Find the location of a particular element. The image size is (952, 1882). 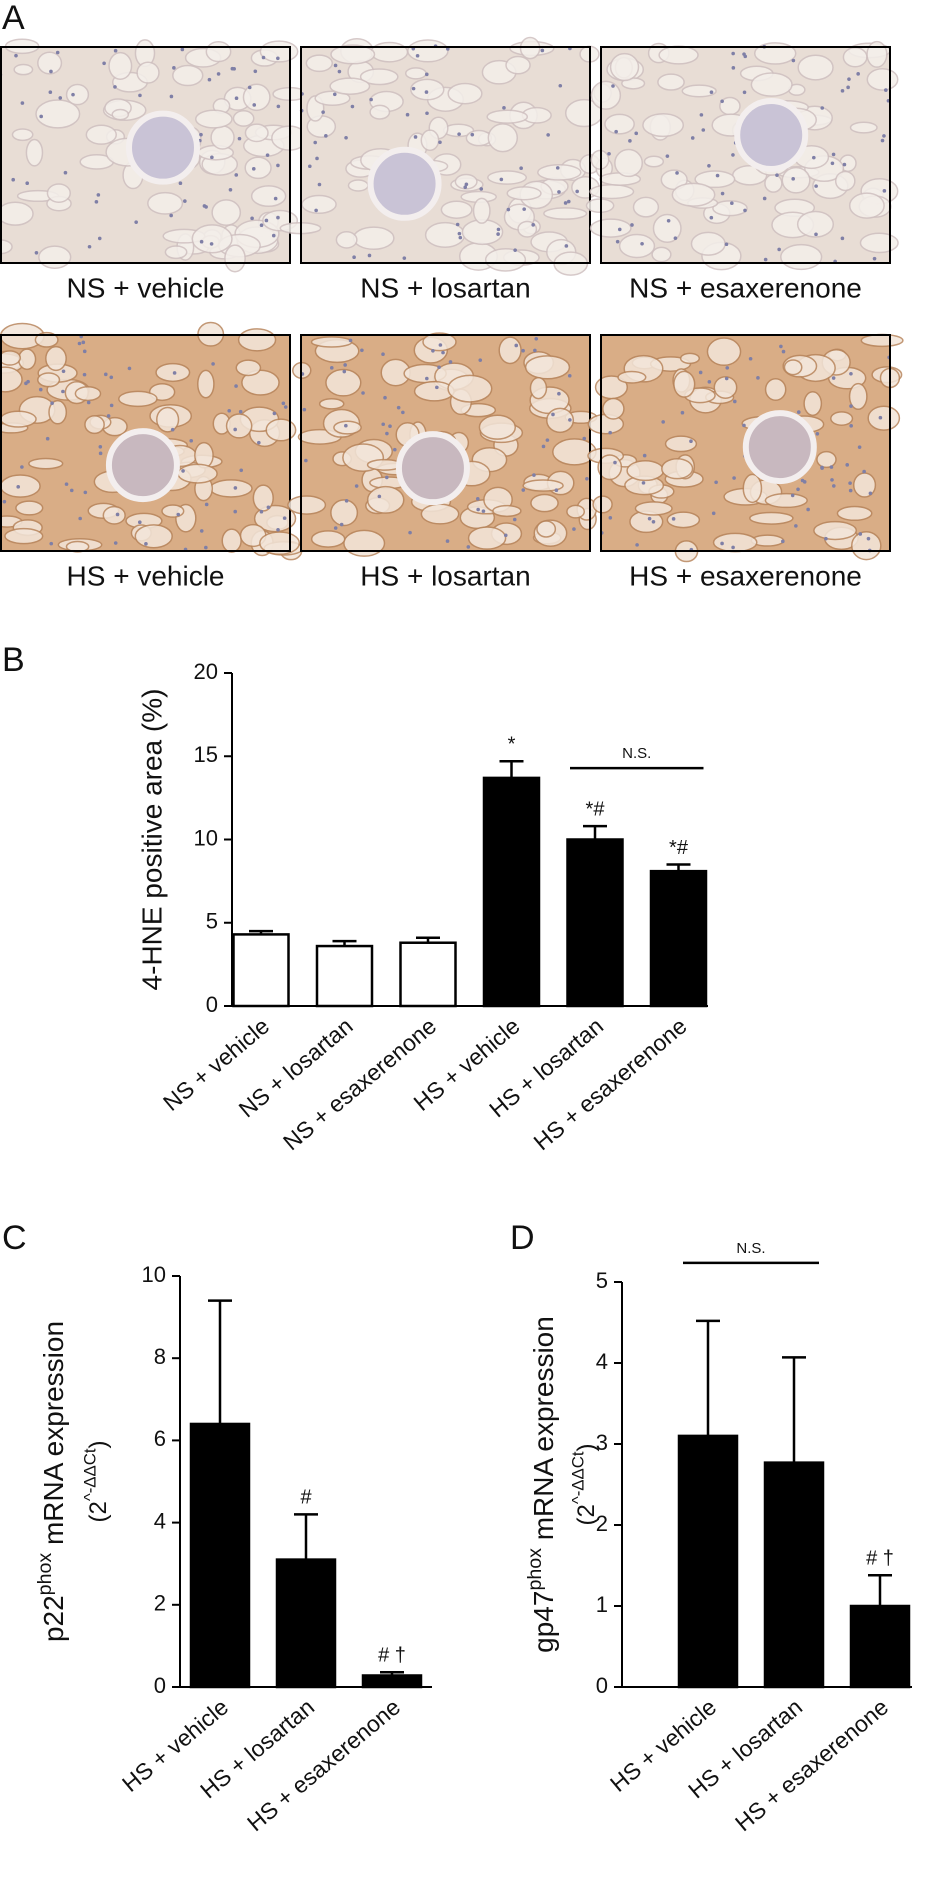

caption: HS + esaxerenone is located at coordinates (745, 575).